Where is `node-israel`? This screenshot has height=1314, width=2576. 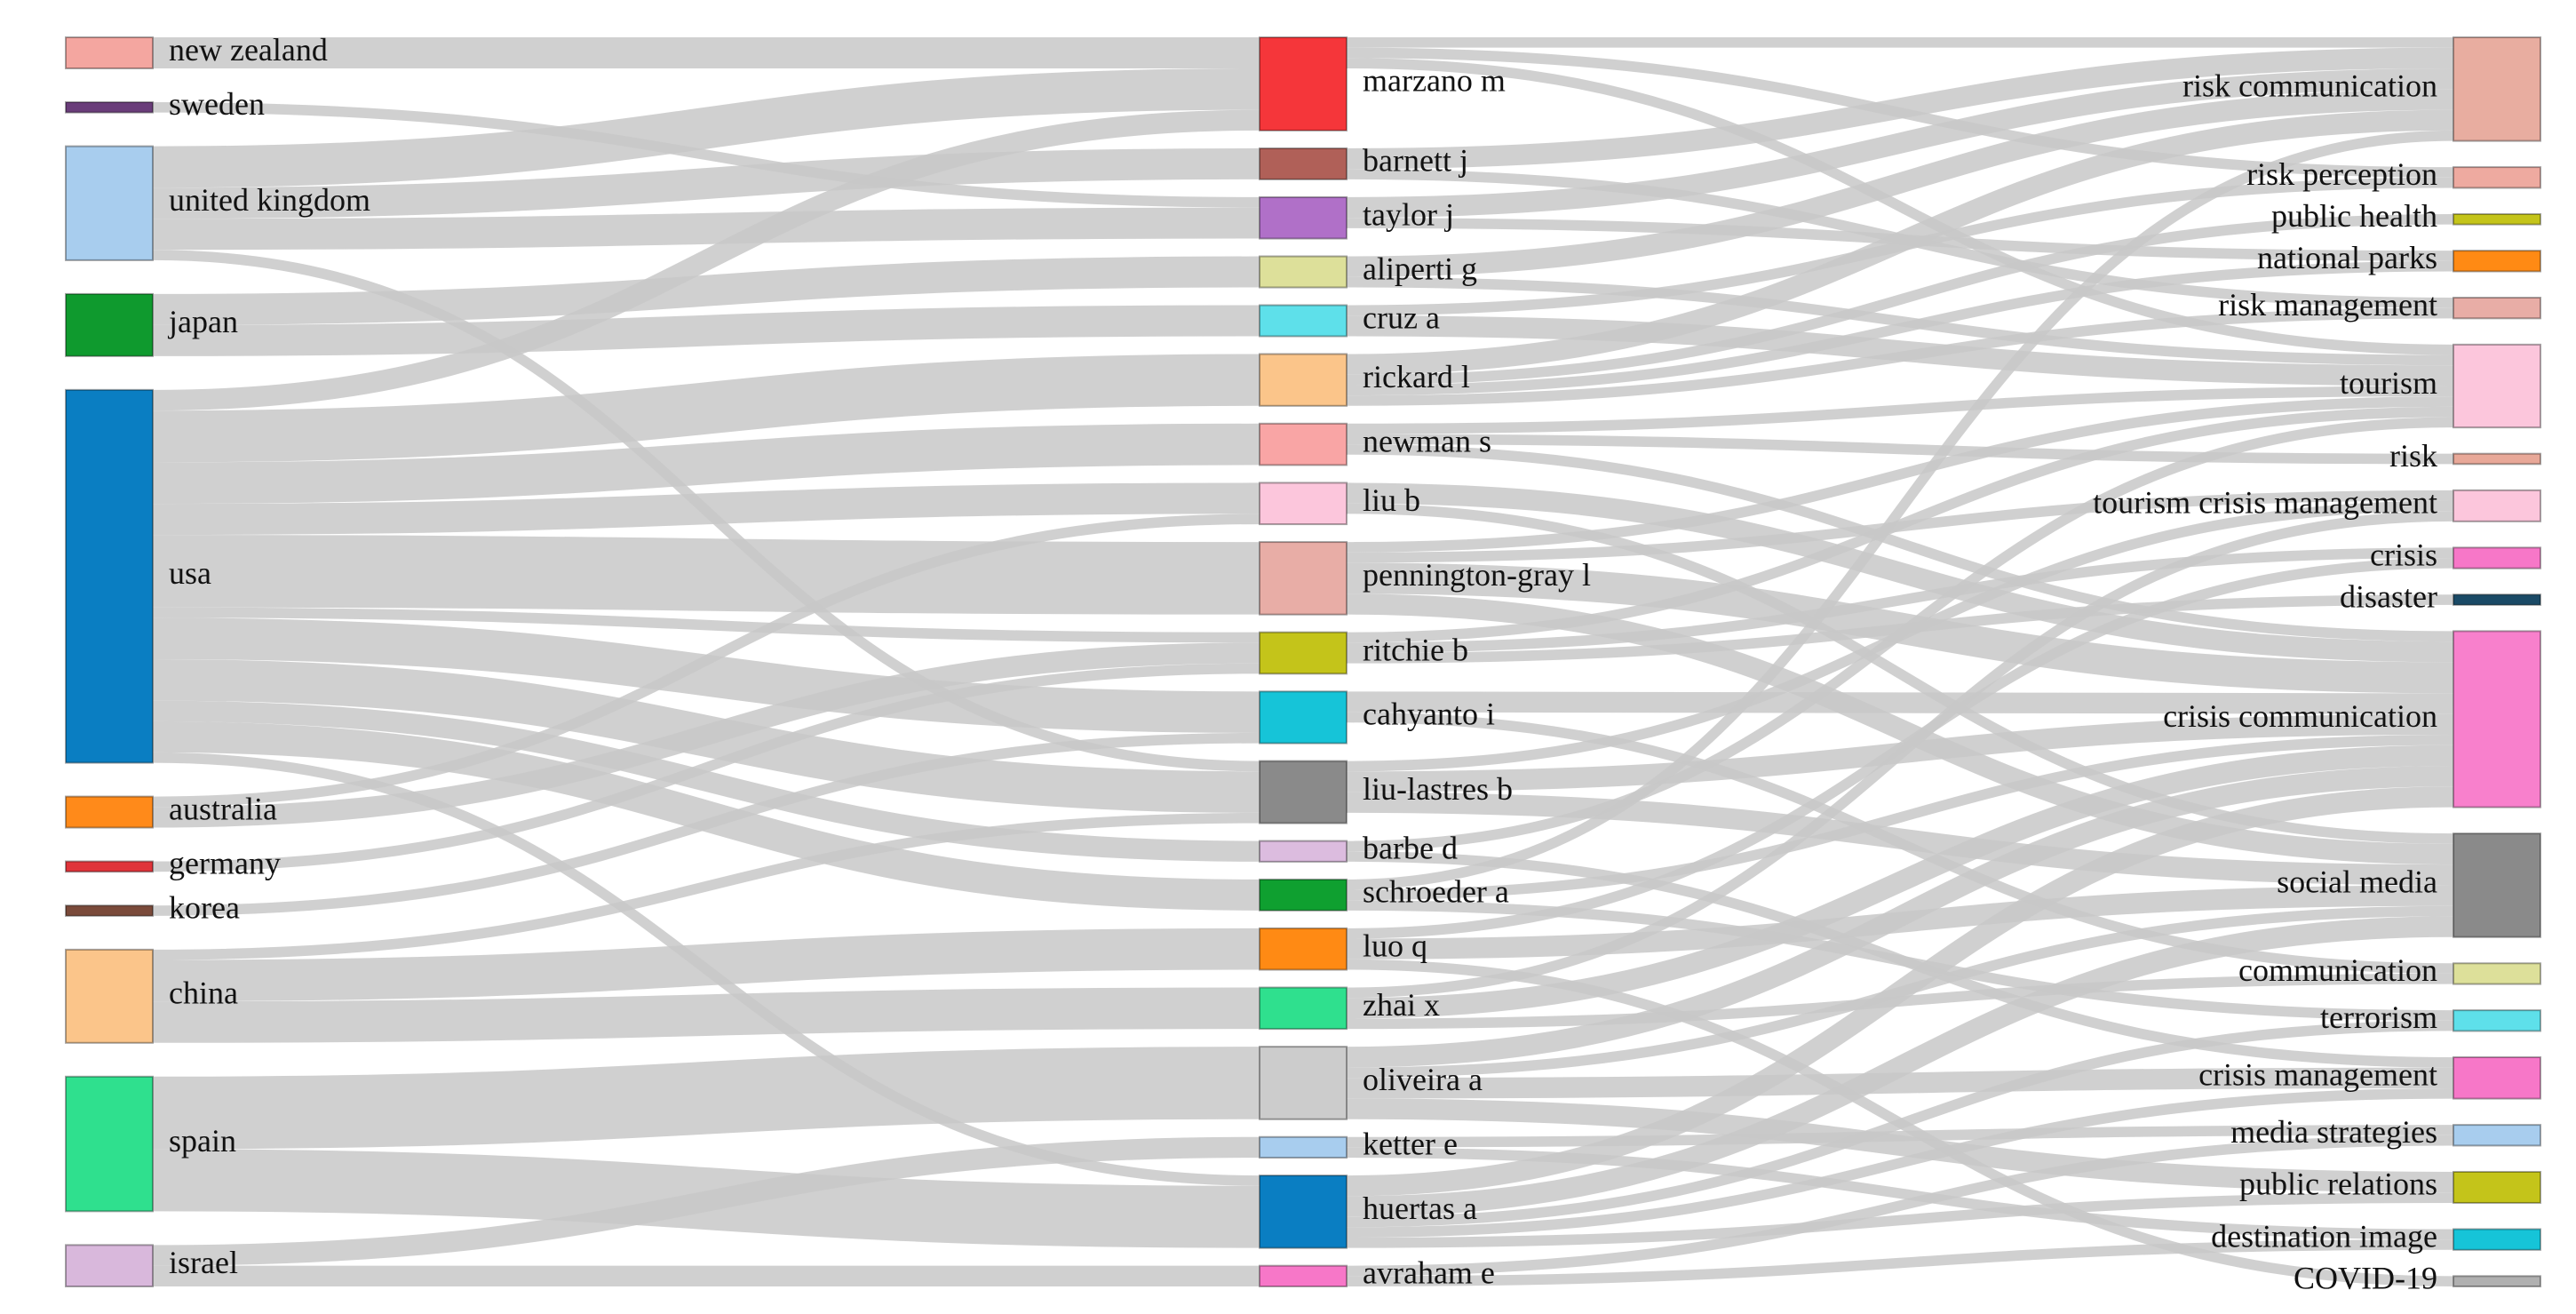
node-israel is located at coordinates (109, 1266).